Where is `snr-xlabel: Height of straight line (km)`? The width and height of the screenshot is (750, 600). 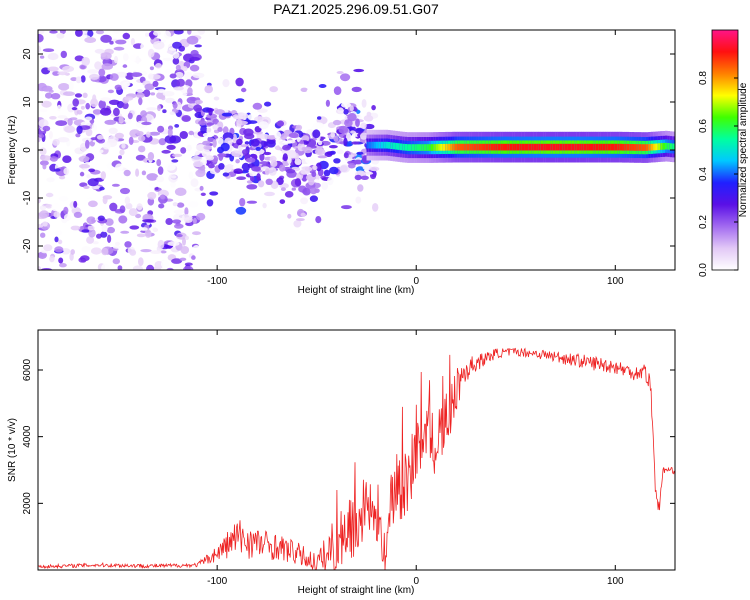 snr-xlabel: Height of straight line (km) is located at coordinates (356, 590).